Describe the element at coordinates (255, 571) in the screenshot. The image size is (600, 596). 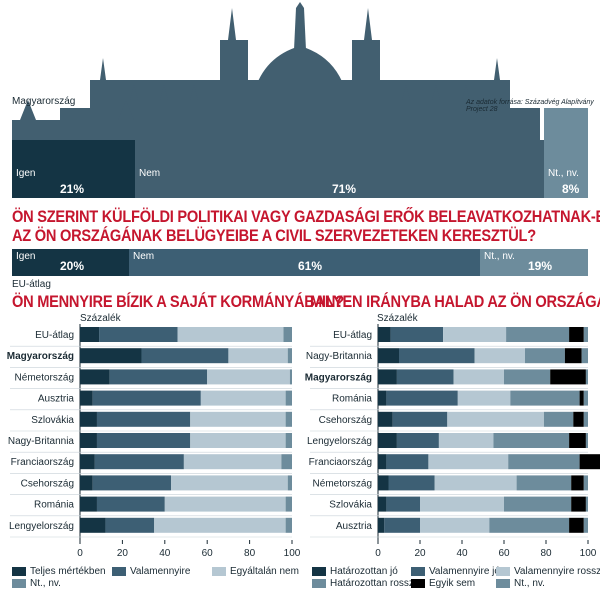
I see `legend-item: Egyáltalán nem` at that location.